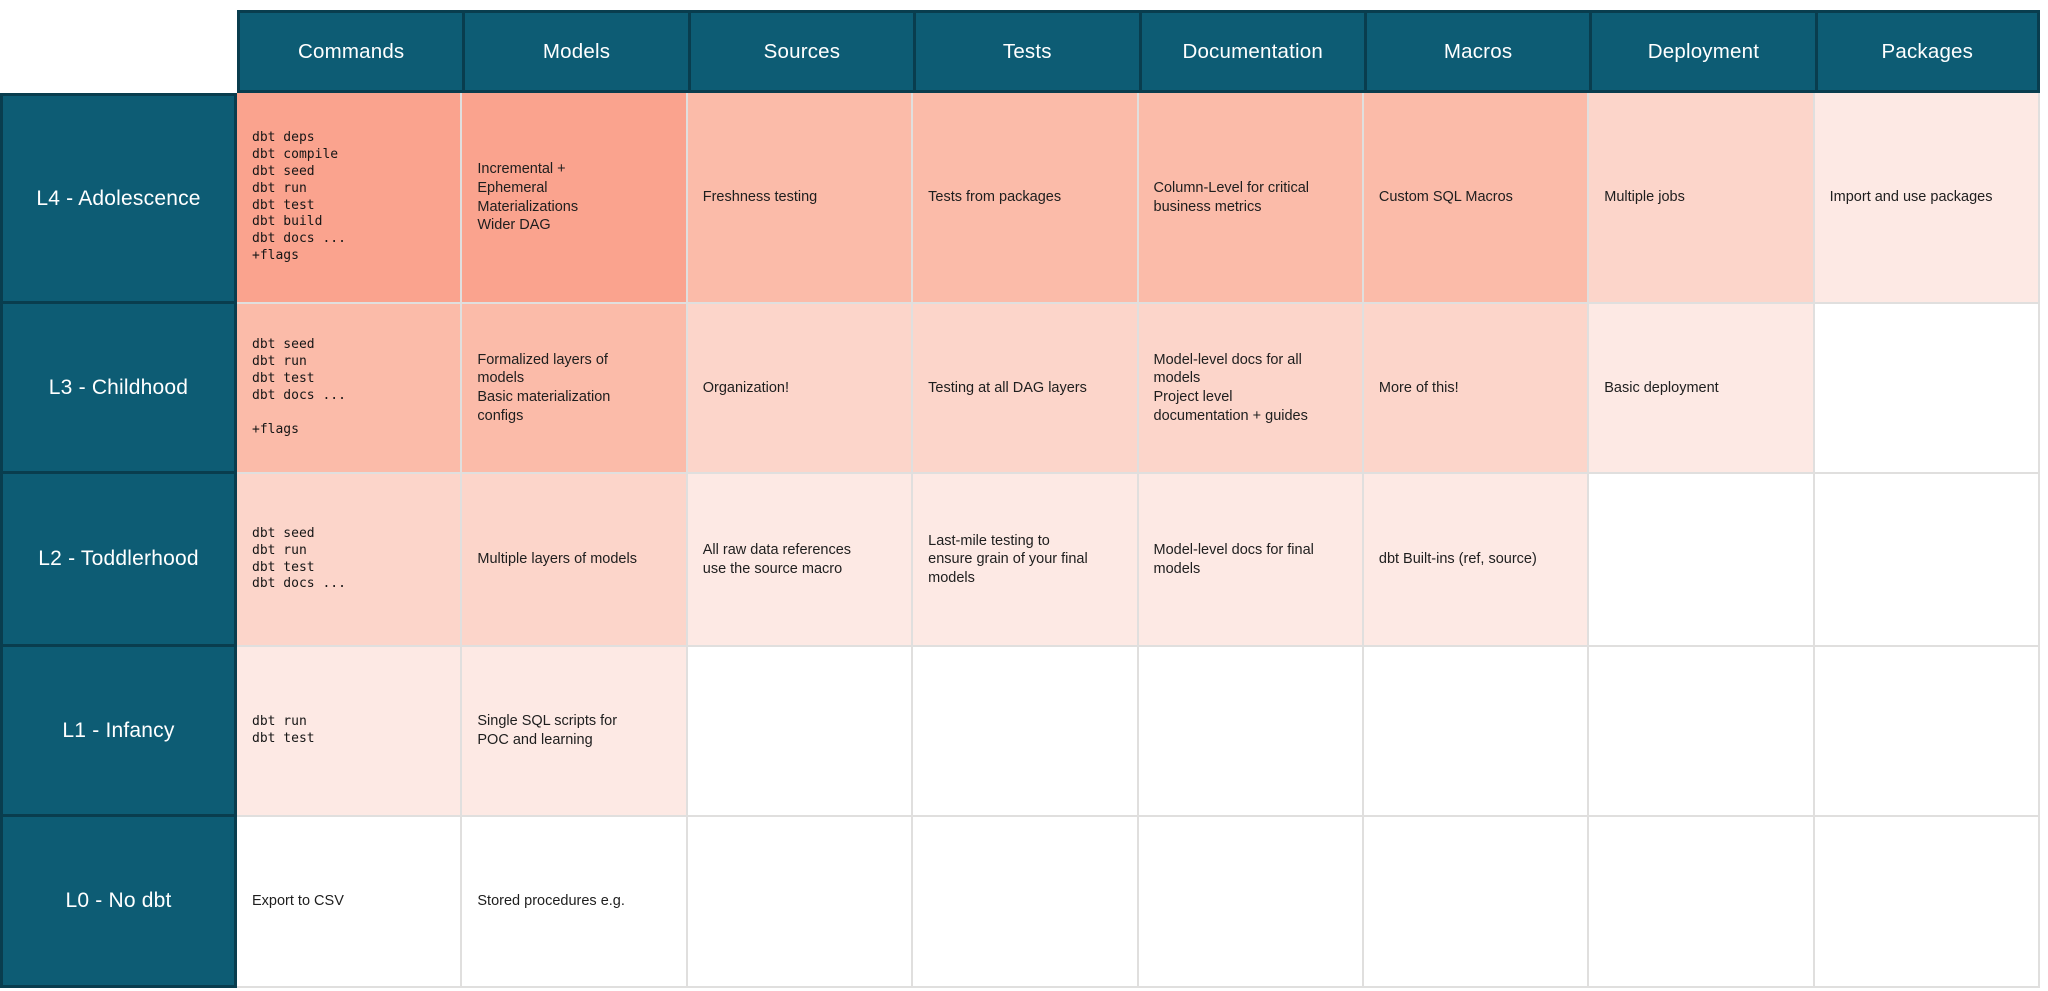  Describe the element at coordinates (118, 198) in the screenshot. I see `row-label-l4-adolescence: L4 - Adolescence` at that location.